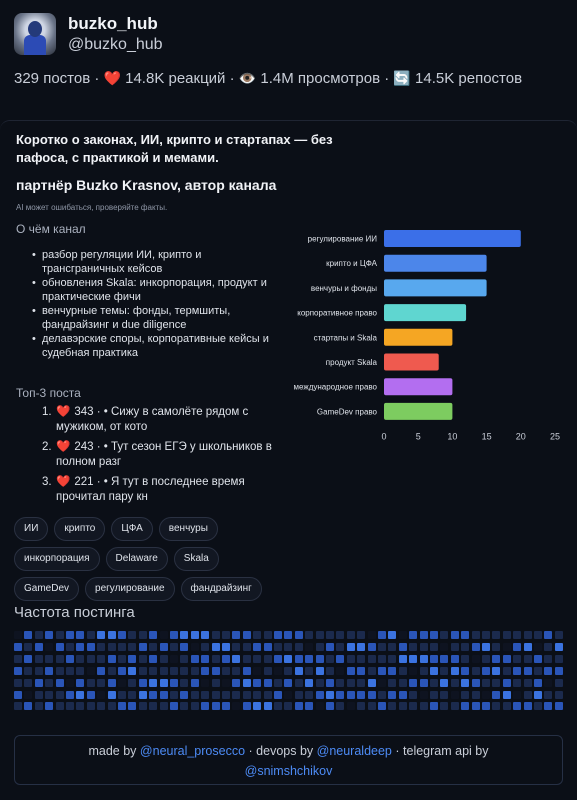 This screenshot has height=800, width=577. I want to click on post-rank: 3., so click(47, 482).